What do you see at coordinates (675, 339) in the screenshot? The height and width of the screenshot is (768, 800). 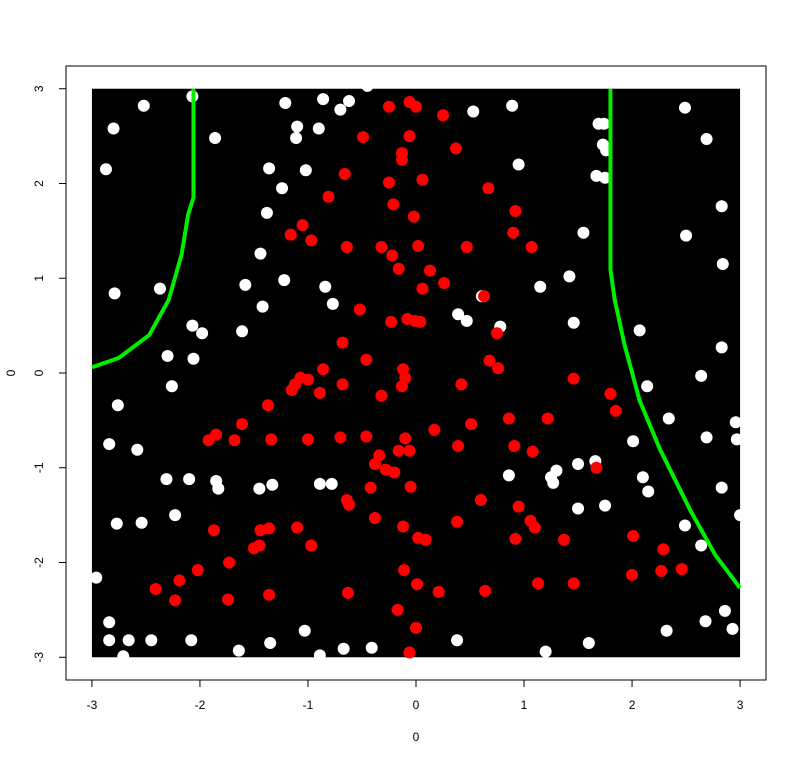 I see `boundary-line` at bounding box center [675, 339].